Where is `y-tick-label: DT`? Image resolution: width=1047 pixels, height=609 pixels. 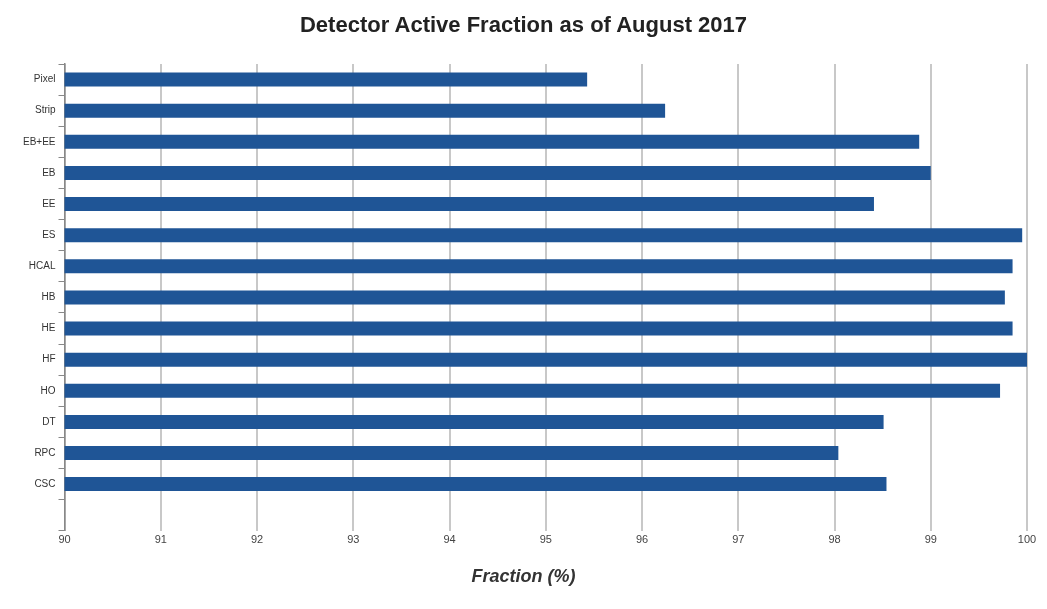
y-tick-label: DT is located at coordinates (49, 421).